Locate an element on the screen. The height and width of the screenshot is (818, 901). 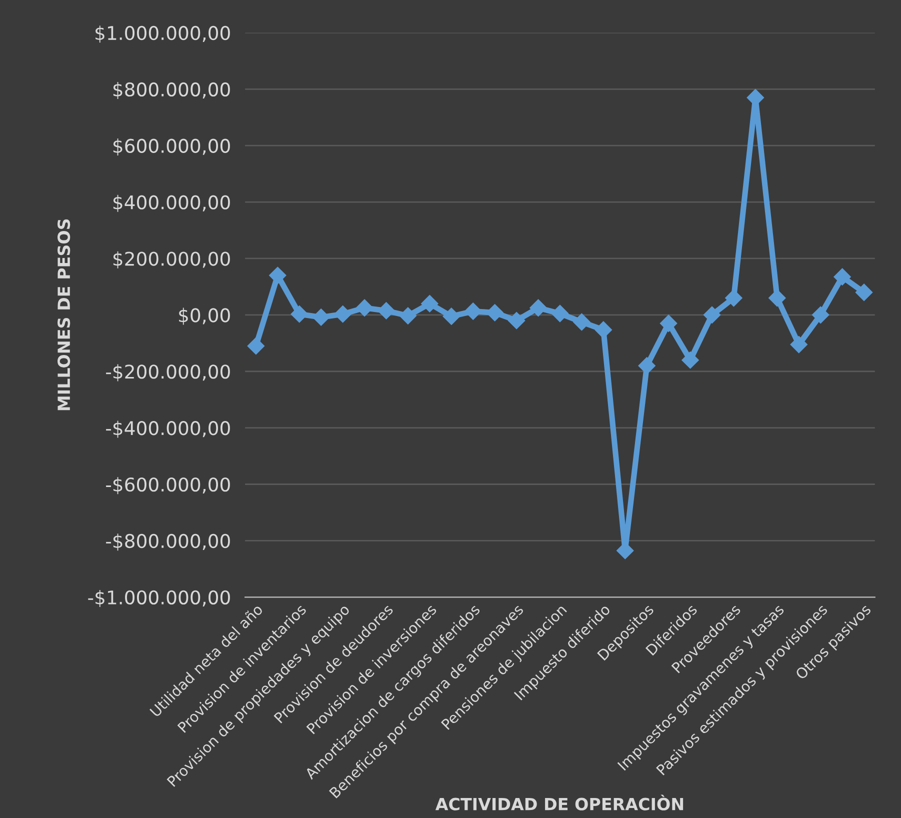
y-tick-label: $400.000,00 is located at coordinates (171, 203).